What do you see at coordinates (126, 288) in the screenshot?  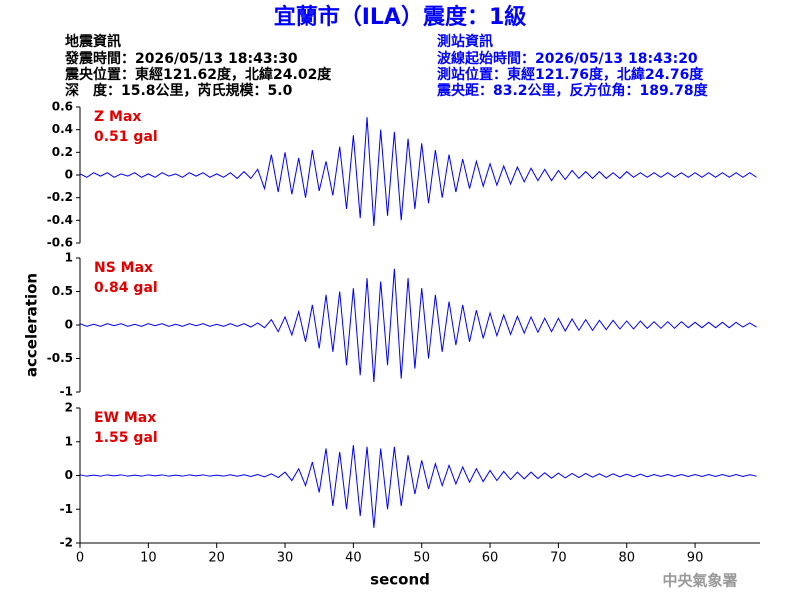 I see `annotation: 0.84 gal` at bounding box center [126, 288].